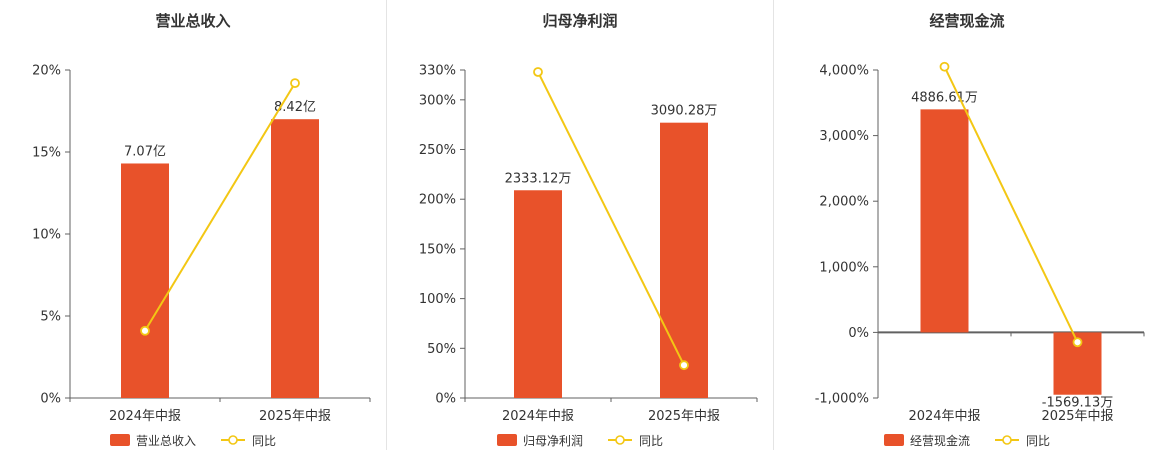 This screenshot has height=450, width=1160. I want to click on legend-label: 归母净利润, so click(552, 440).